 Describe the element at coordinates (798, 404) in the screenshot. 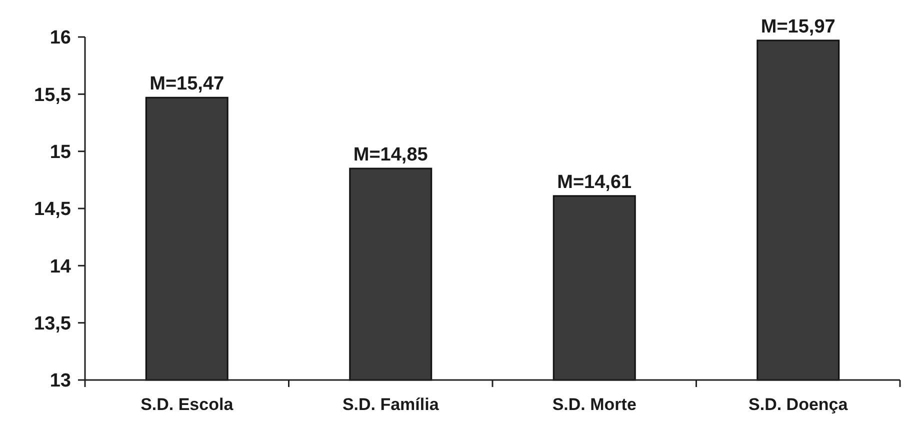

I see `x-tick-label: S.D. Doença` at that location.